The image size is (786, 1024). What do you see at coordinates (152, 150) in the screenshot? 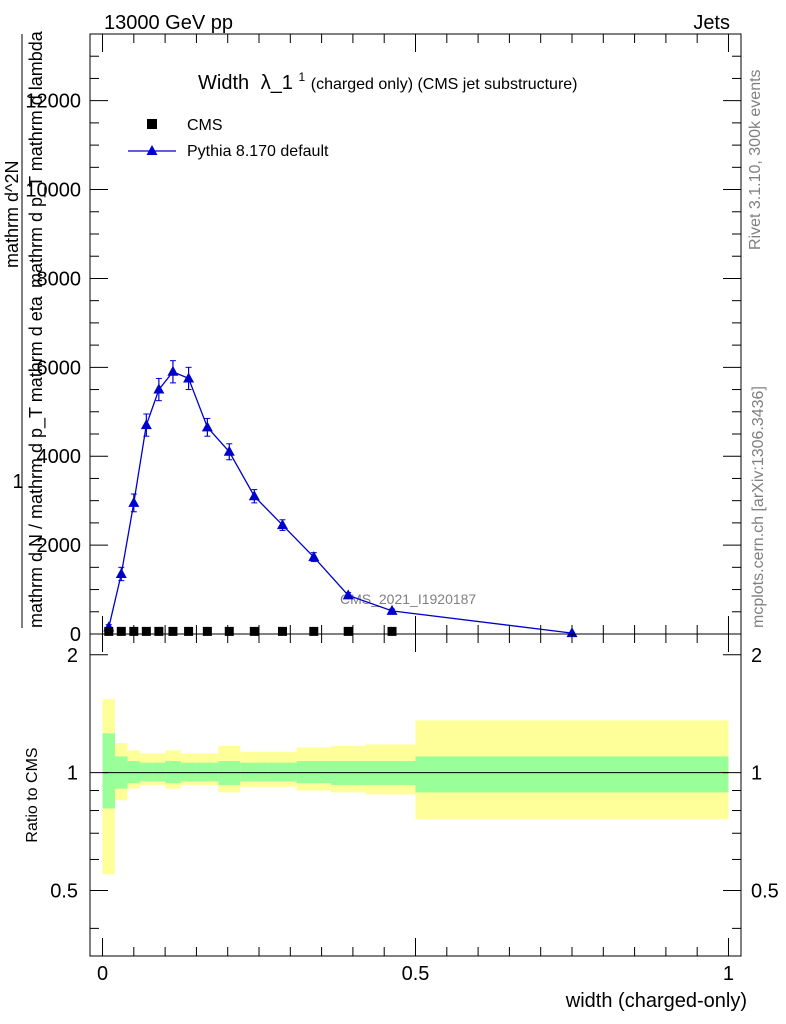
I see `legend-pythia-marker` at bounding box center [152, 150].